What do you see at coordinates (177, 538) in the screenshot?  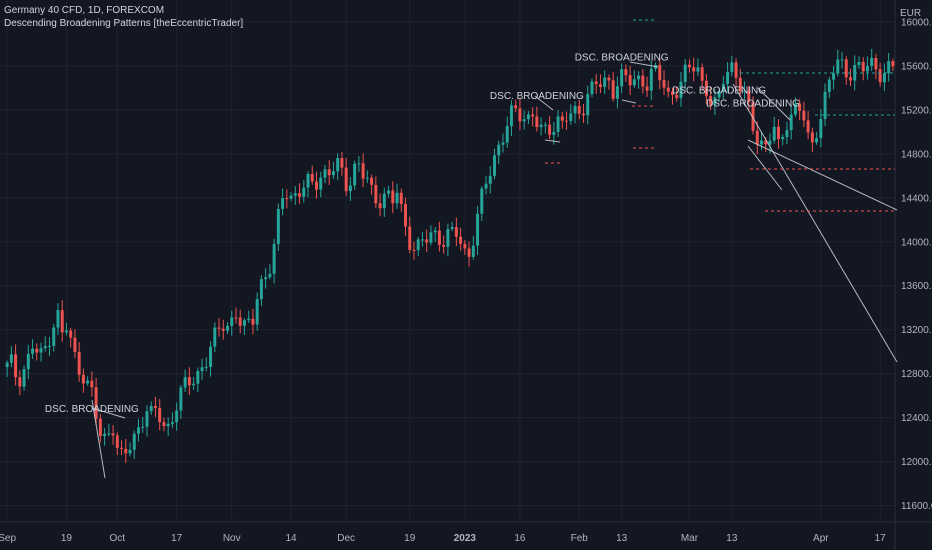 I see `x-tick-label: 17` at bounding box center [177, 538].